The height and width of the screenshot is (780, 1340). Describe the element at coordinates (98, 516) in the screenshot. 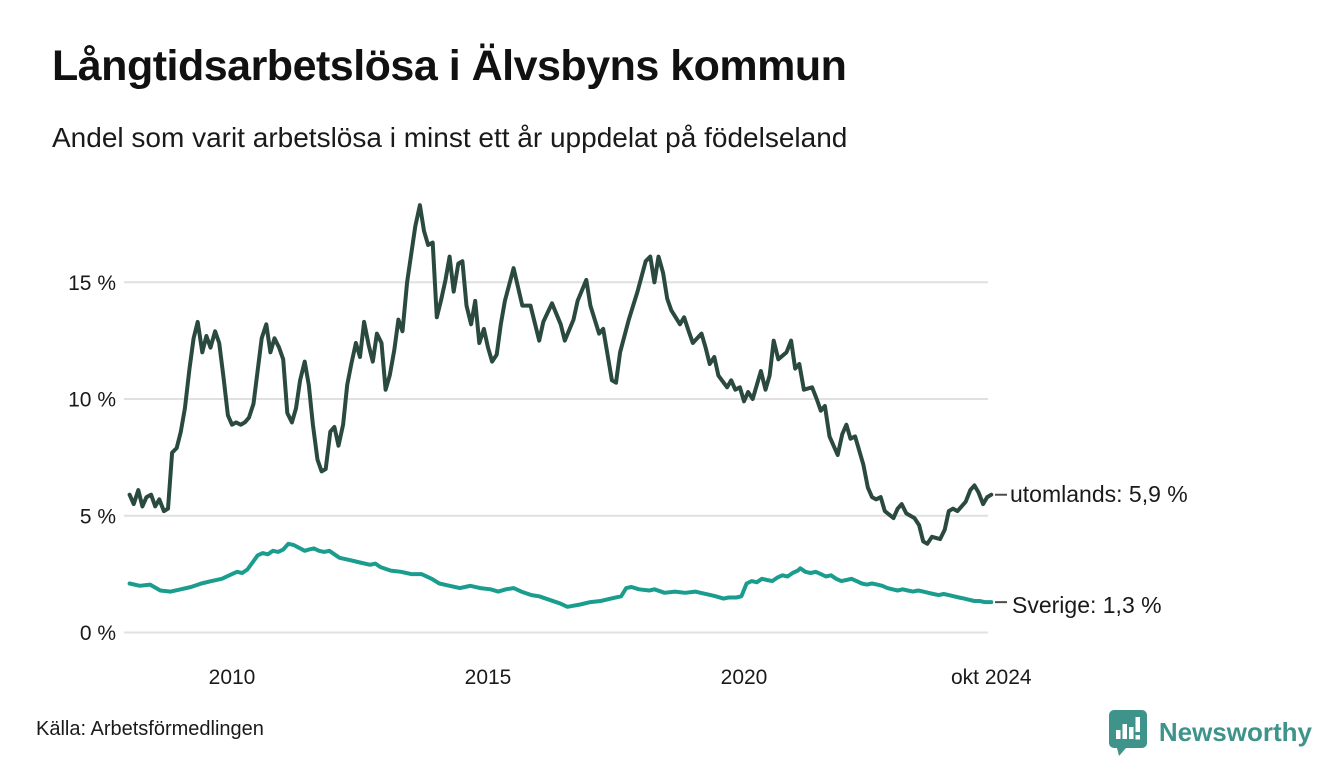

I see `svg-text: 5 %` at that location.